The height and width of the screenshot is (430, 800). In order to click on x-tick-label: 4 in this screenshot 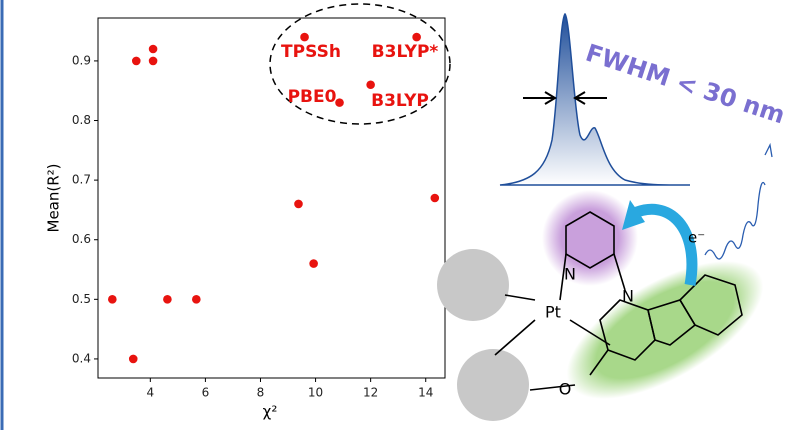, I will do `click(151, 393)`.